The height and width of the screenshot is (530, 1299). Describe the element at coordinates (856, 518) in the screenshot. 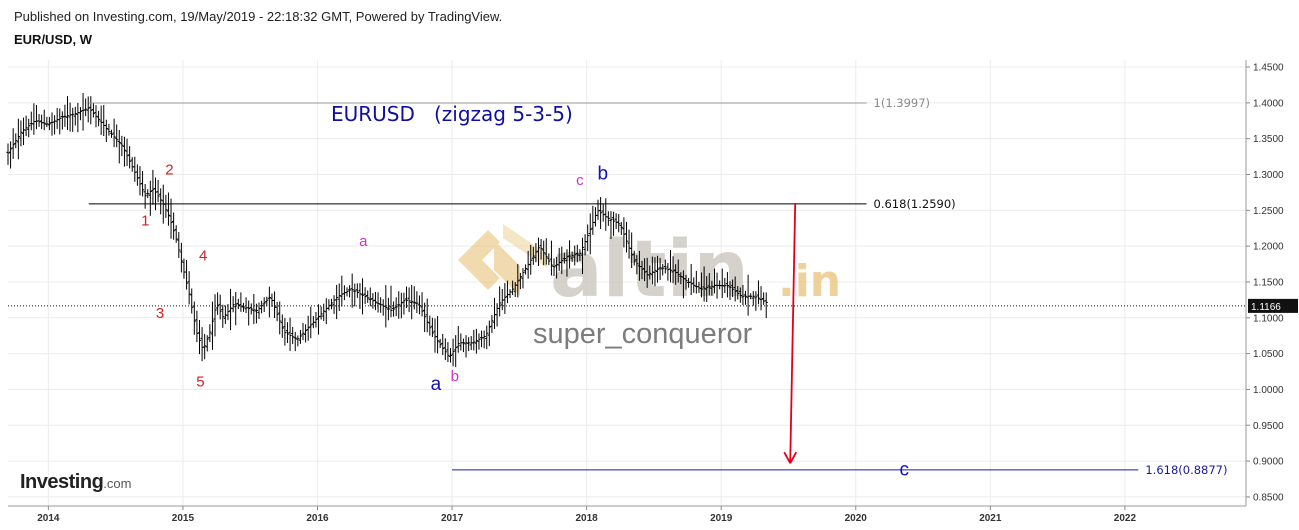

I see `x-tick-label: 2020` at that location.